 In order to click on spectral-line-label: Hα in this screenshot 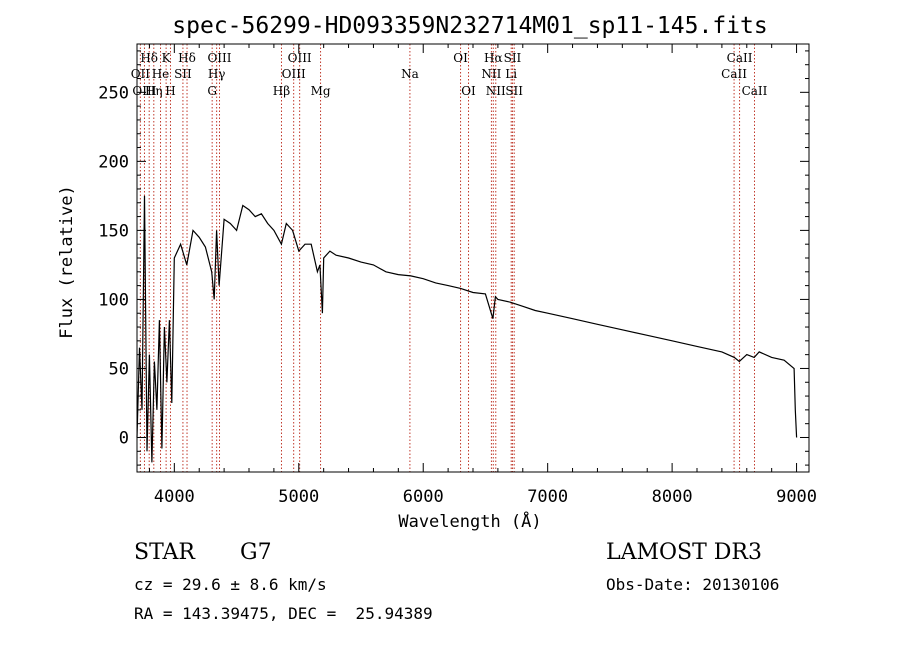, I will do `click(493, 58)`.